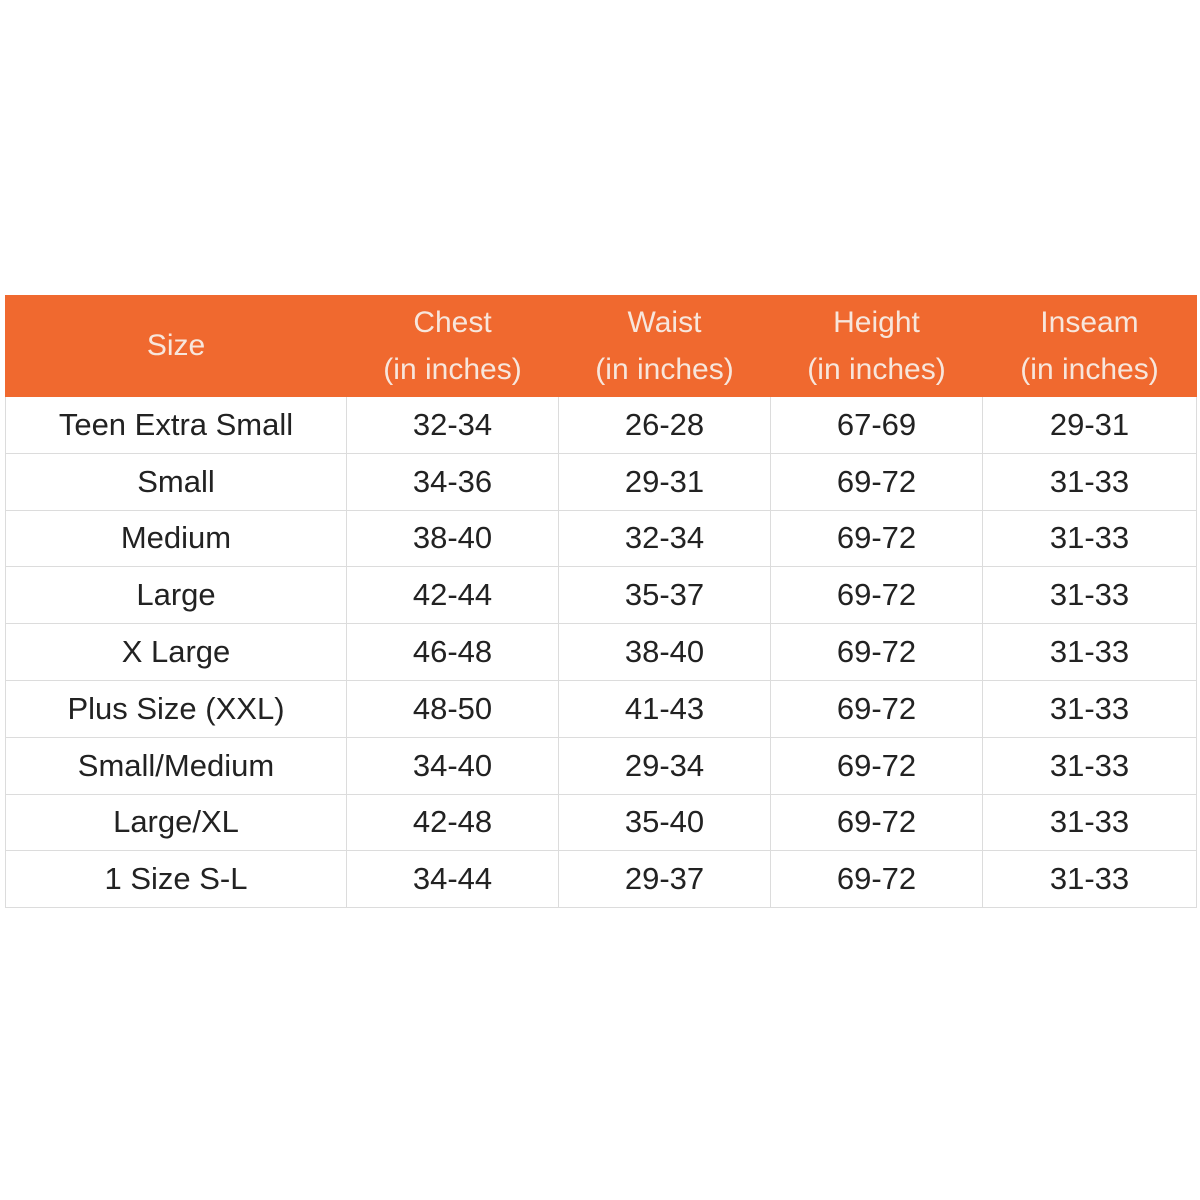 The width and height of the screenshot is (1200, 1200). I want to click on table-cell: Teen Extra Small, so click(176, 425).